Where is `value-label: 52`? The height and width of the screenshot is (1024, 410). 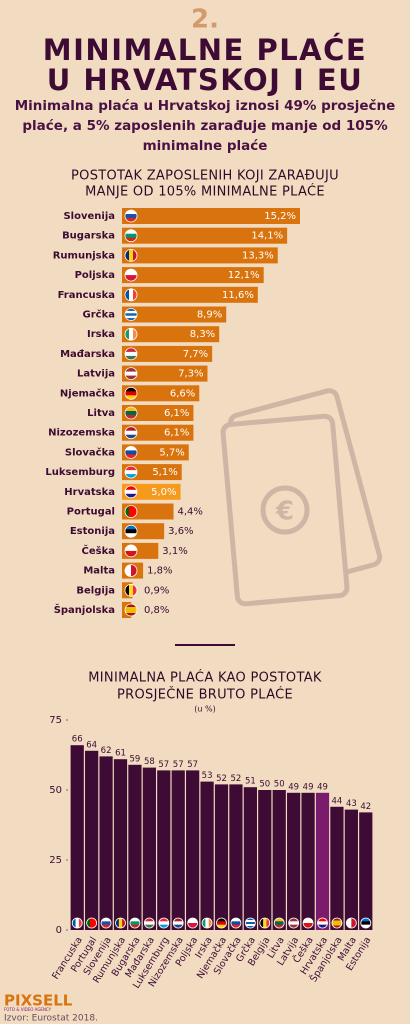 value-label: 52 is located at coordinates (221, 779).